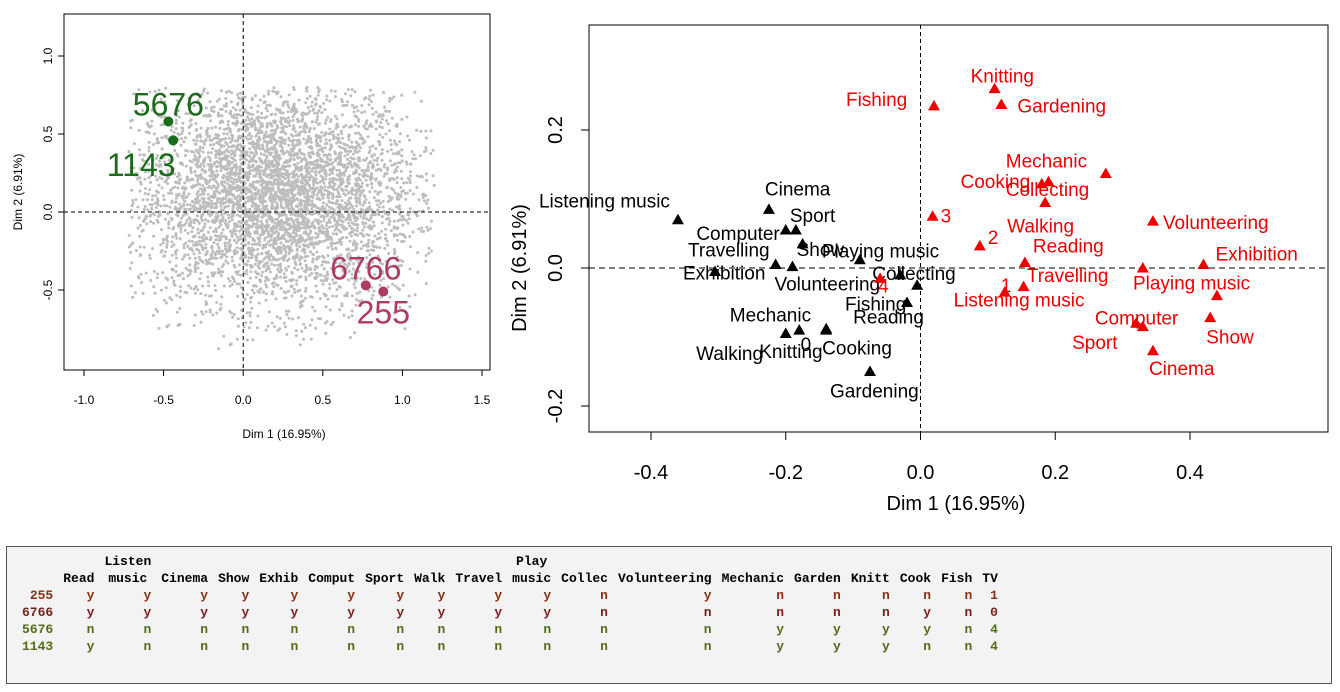 The image size is (1340, 692). What do you see at coordinates (790, 352) in the screenshot?
I see `black-label-knitting: Knitting` at bounding box center [790, 352].